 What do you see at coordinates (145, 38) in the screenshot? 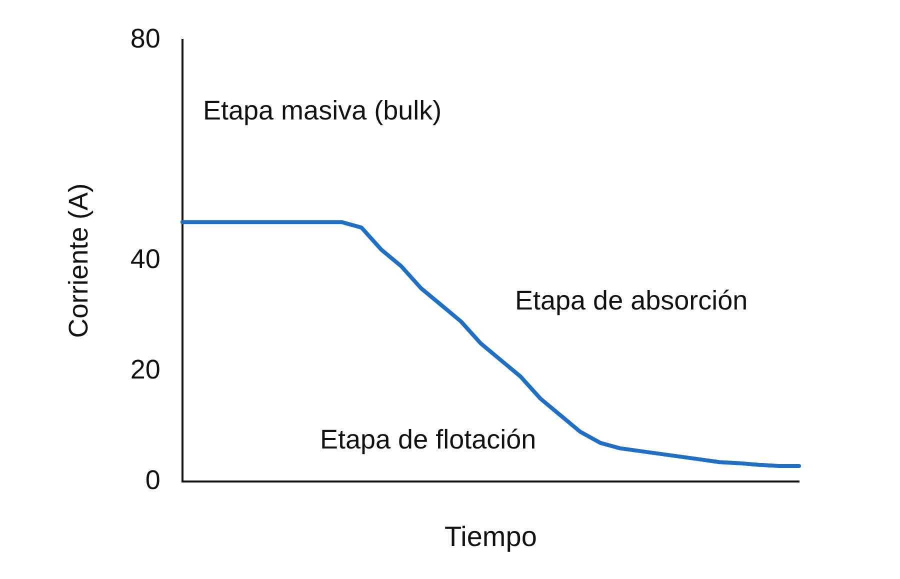
I see `y-tick-label: 80` at bounding box center [145, 38].